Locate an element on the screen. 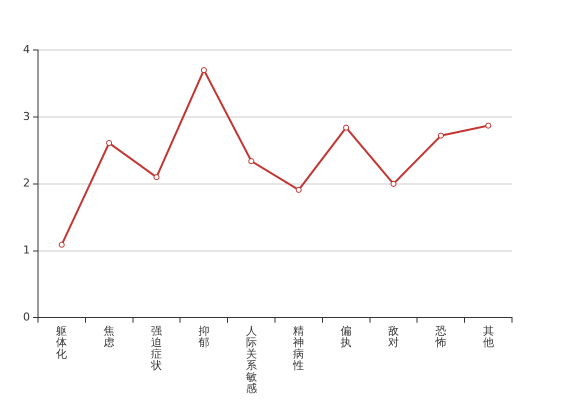 This screenshot has height=400, width=567. x-tick-label: 人际关系敏感 is located at coordinates (251, 360).